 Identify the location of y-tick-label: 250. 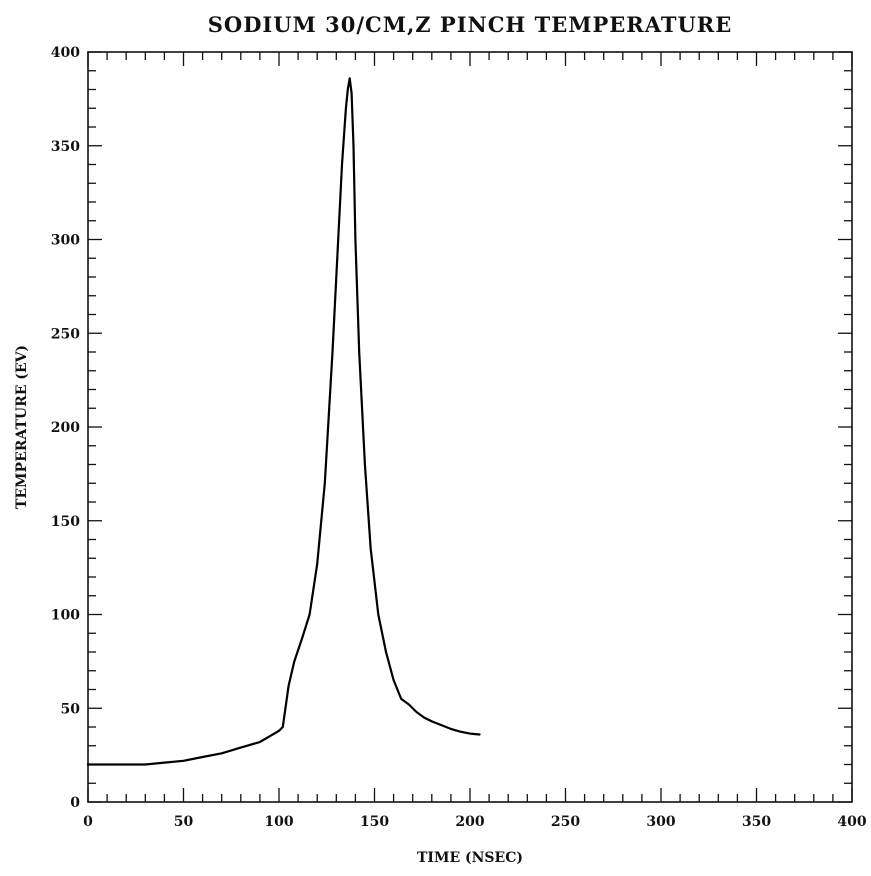
(65, 334).